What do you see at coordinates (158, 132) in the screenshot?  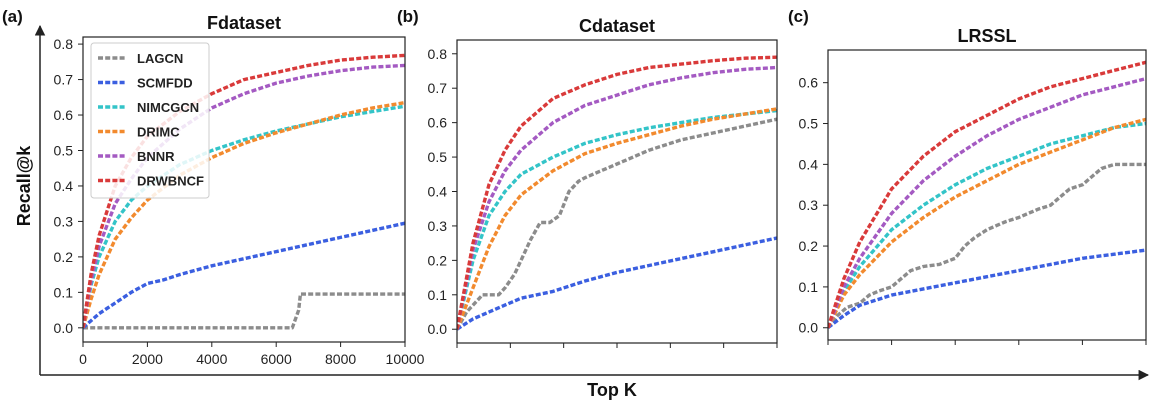 I see `legend-label-drimc: DRIMC` at bounding box center [158, 132].